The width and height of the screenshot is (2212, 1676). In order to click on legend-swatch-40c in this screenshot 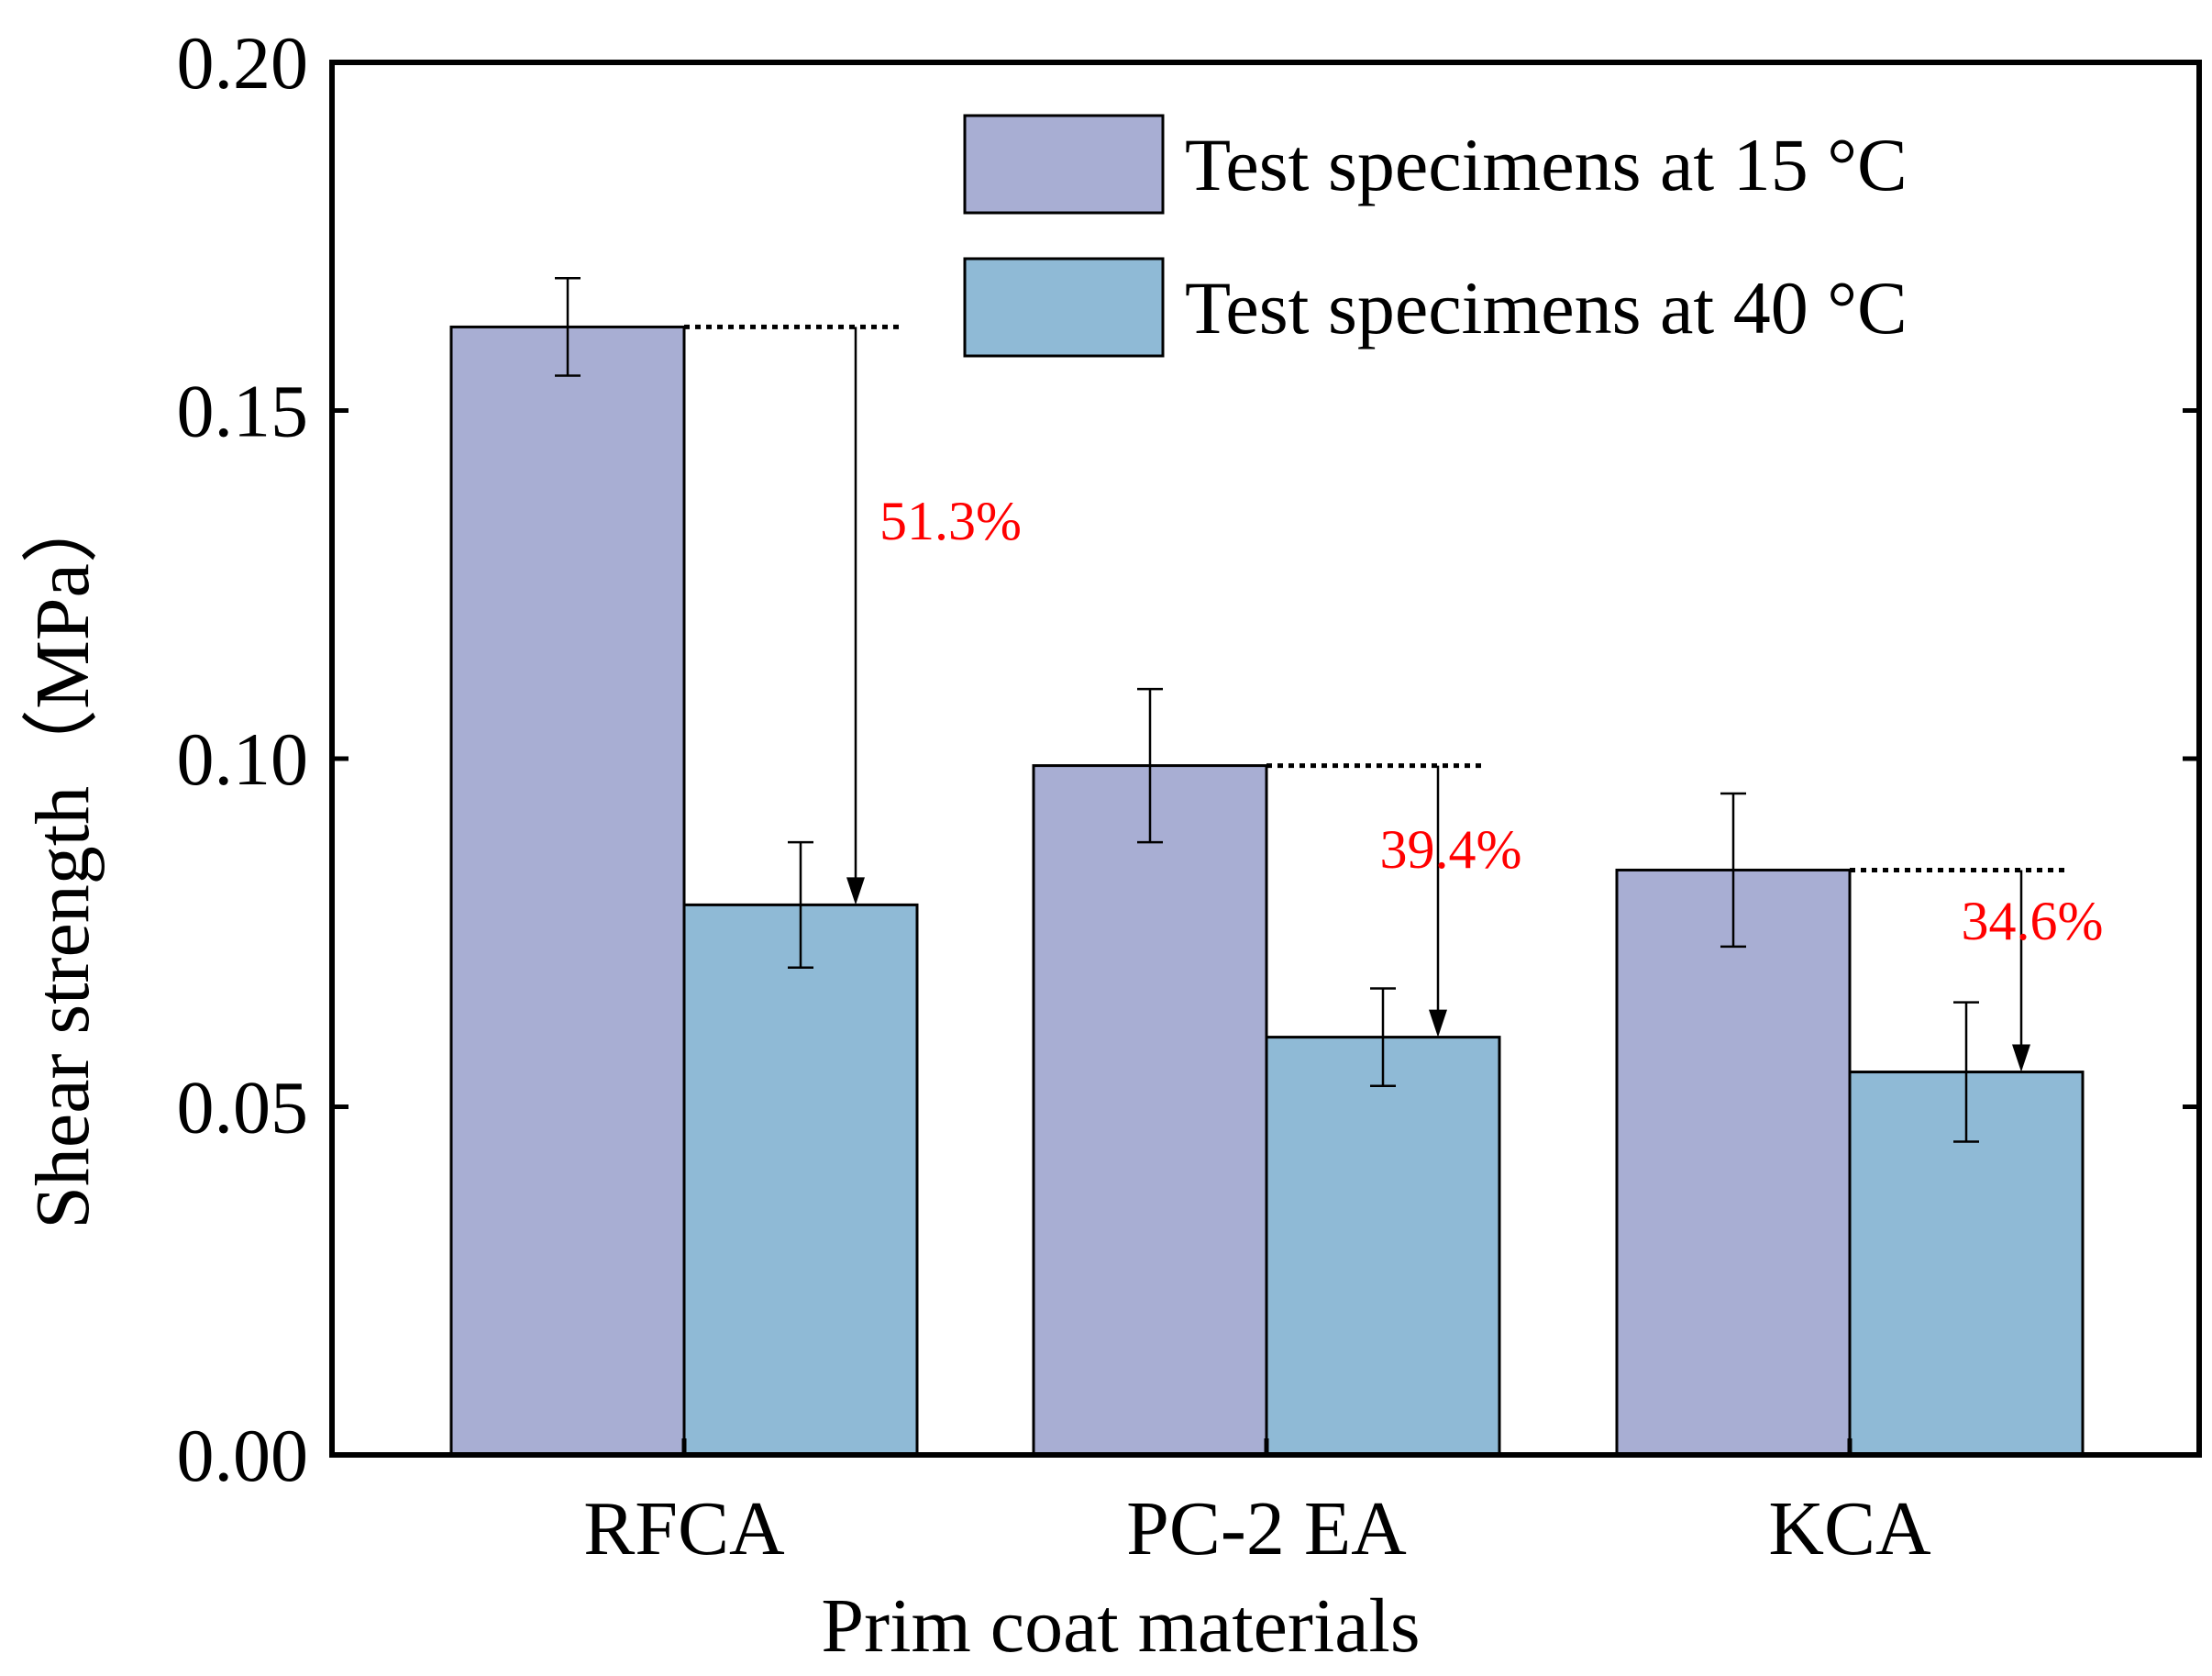, I will do `click(1064, 307)`.